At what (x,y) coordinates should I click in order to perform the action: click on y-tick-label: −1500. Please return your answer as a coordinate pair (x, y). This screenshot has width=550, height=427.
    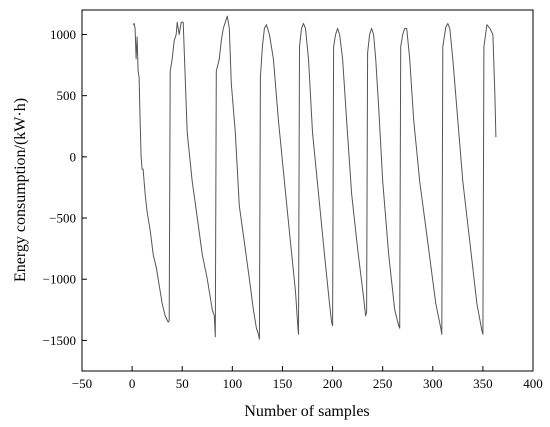
    Looking at the image, I should click on (59, 340).